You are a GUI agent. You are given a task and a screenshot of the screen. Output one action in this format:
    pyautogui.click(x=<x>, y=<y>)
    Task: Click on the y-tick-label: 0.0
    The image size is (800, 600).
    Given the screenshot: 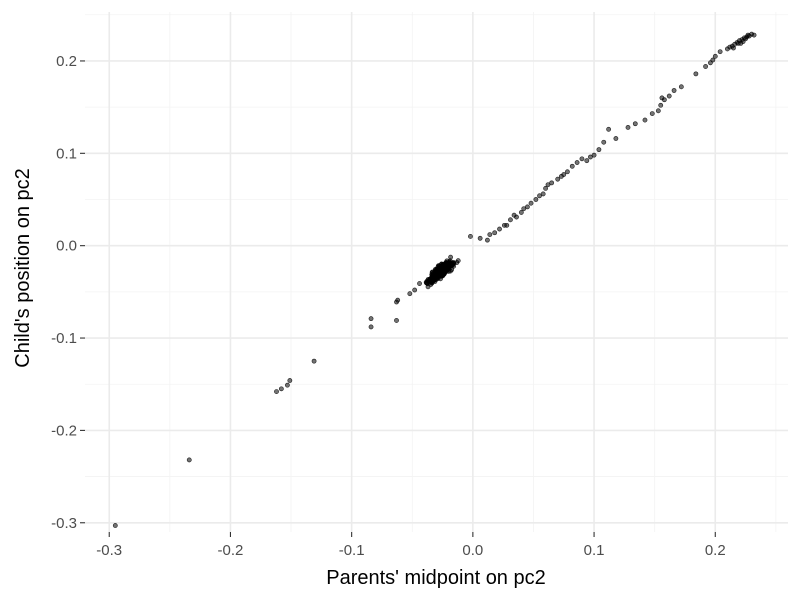 What is the action you would take?
    pyautogui.click(x=66, y=246)
    